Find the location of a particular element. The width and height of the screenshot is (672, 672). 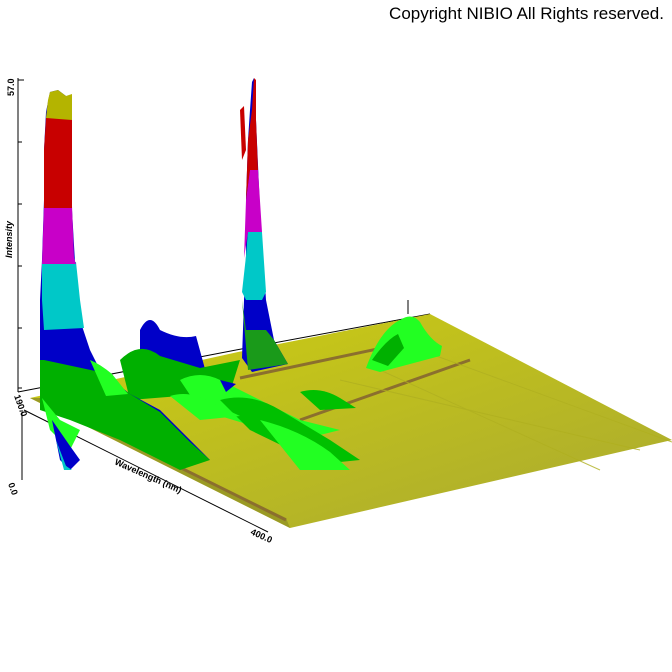

z-axis-label: Intensity is located at coordinates (9, 239).